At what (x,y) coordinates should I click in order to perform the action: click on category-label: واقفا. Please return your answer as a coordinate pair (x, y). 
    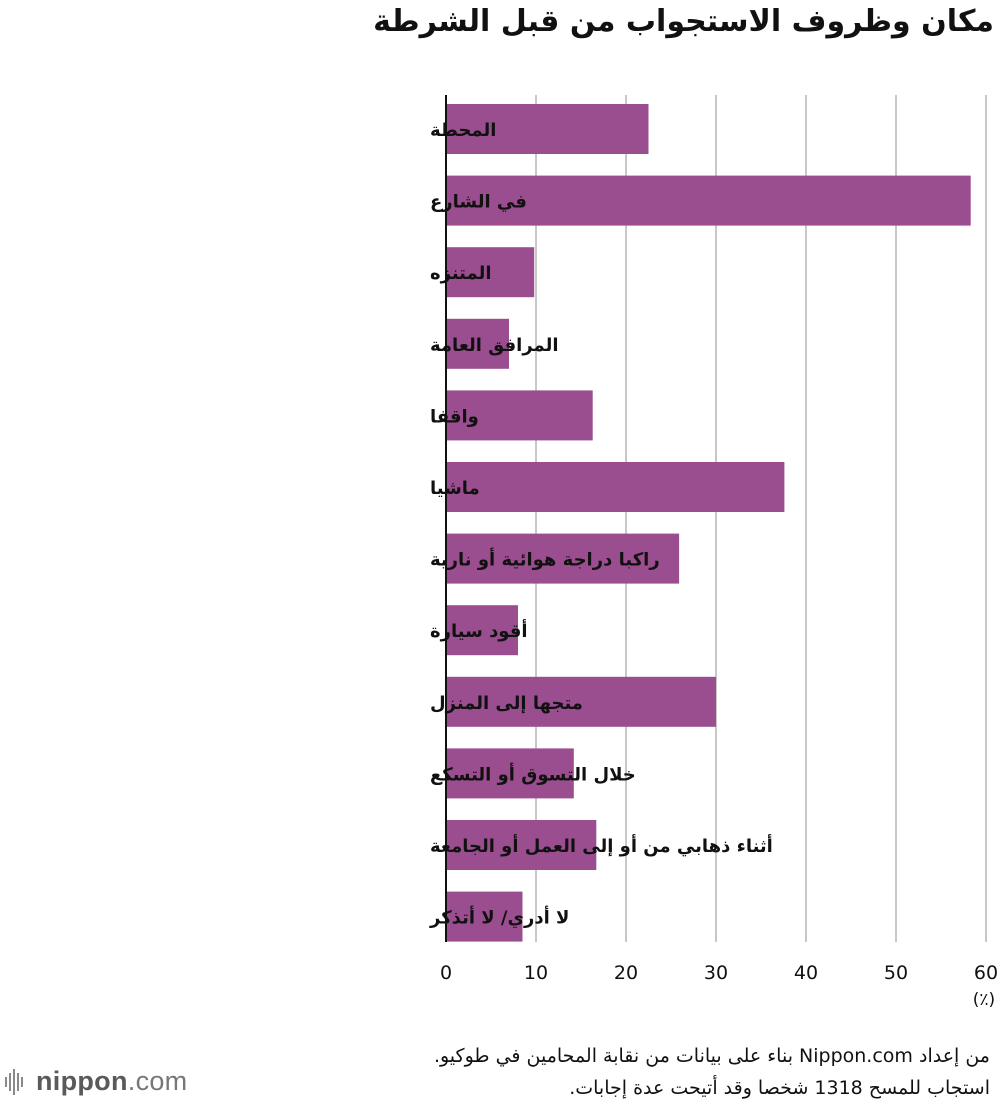
    Looking at the image, I should click on (454, 416).